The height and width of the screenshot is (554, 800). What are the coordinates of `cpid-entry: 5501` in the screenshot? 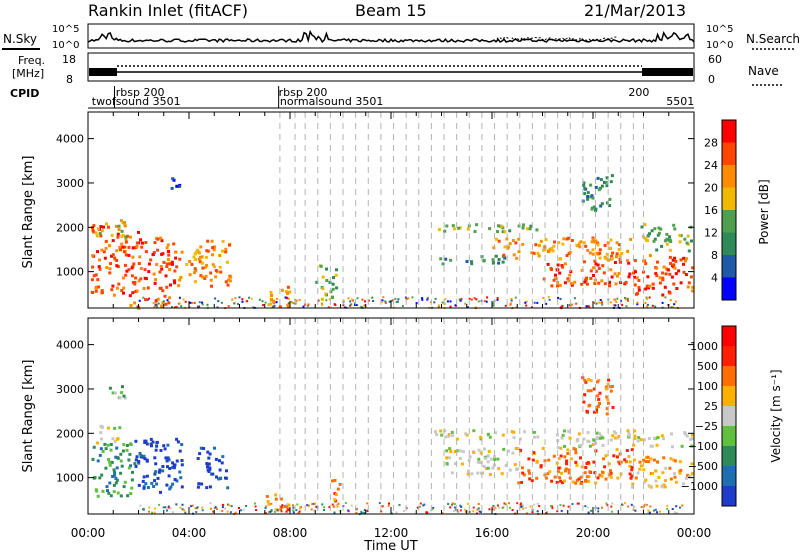 It's located at (680, 101).